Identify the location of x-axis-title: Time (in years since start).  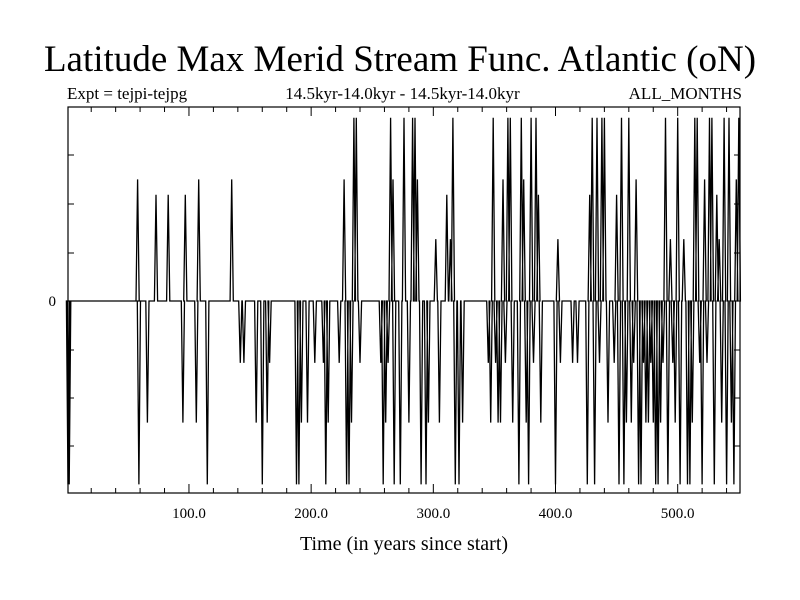
(404, 544).